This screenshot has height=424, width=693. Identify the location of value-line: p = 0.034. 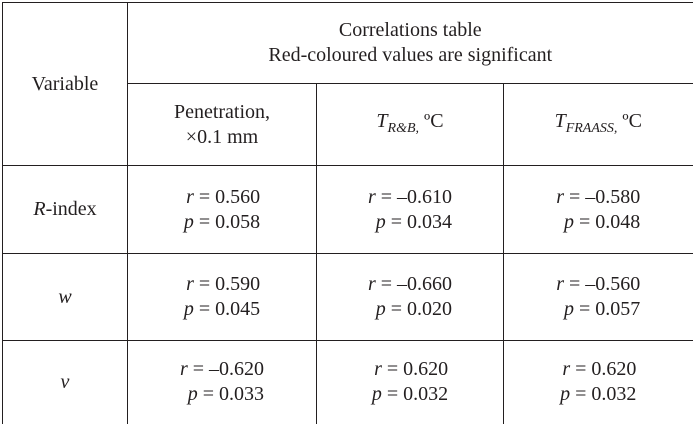
(414, 221).